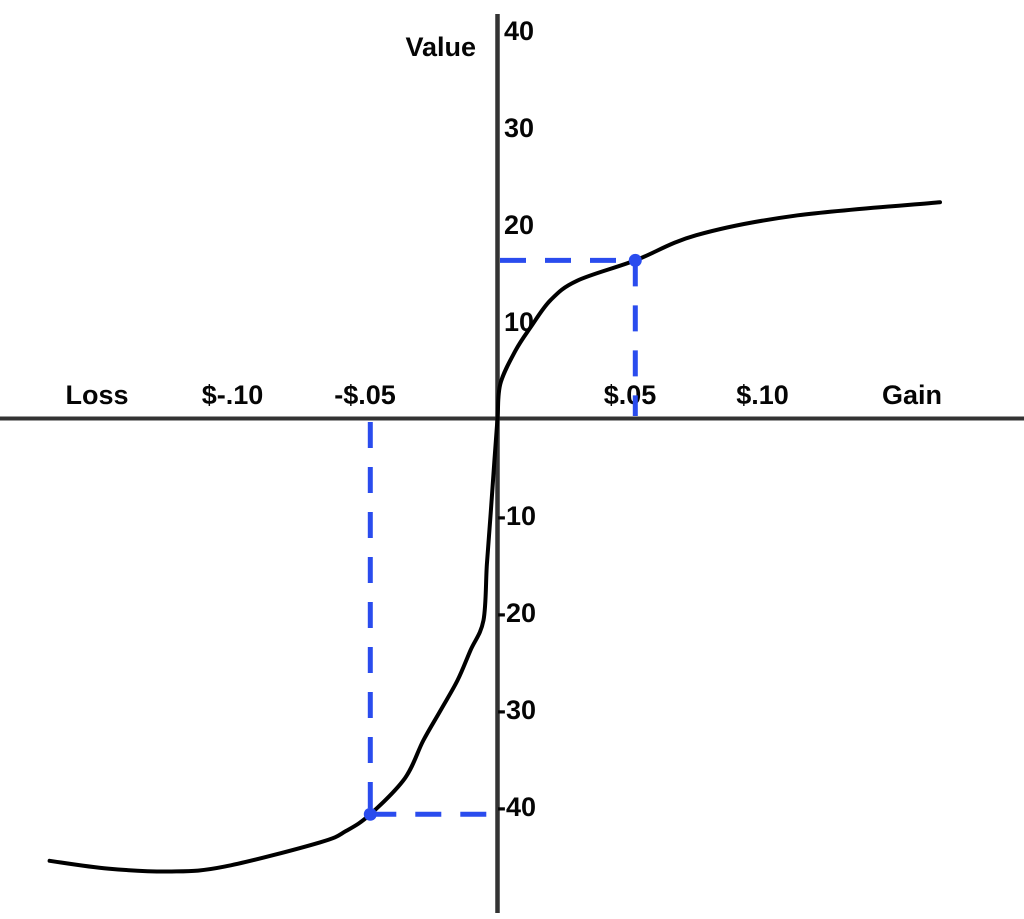 This screenshot has width=1024, height=919. Describe the element at coordinates (516, 710) in the screenshot. I see `y-tick--30: -30` at that location.